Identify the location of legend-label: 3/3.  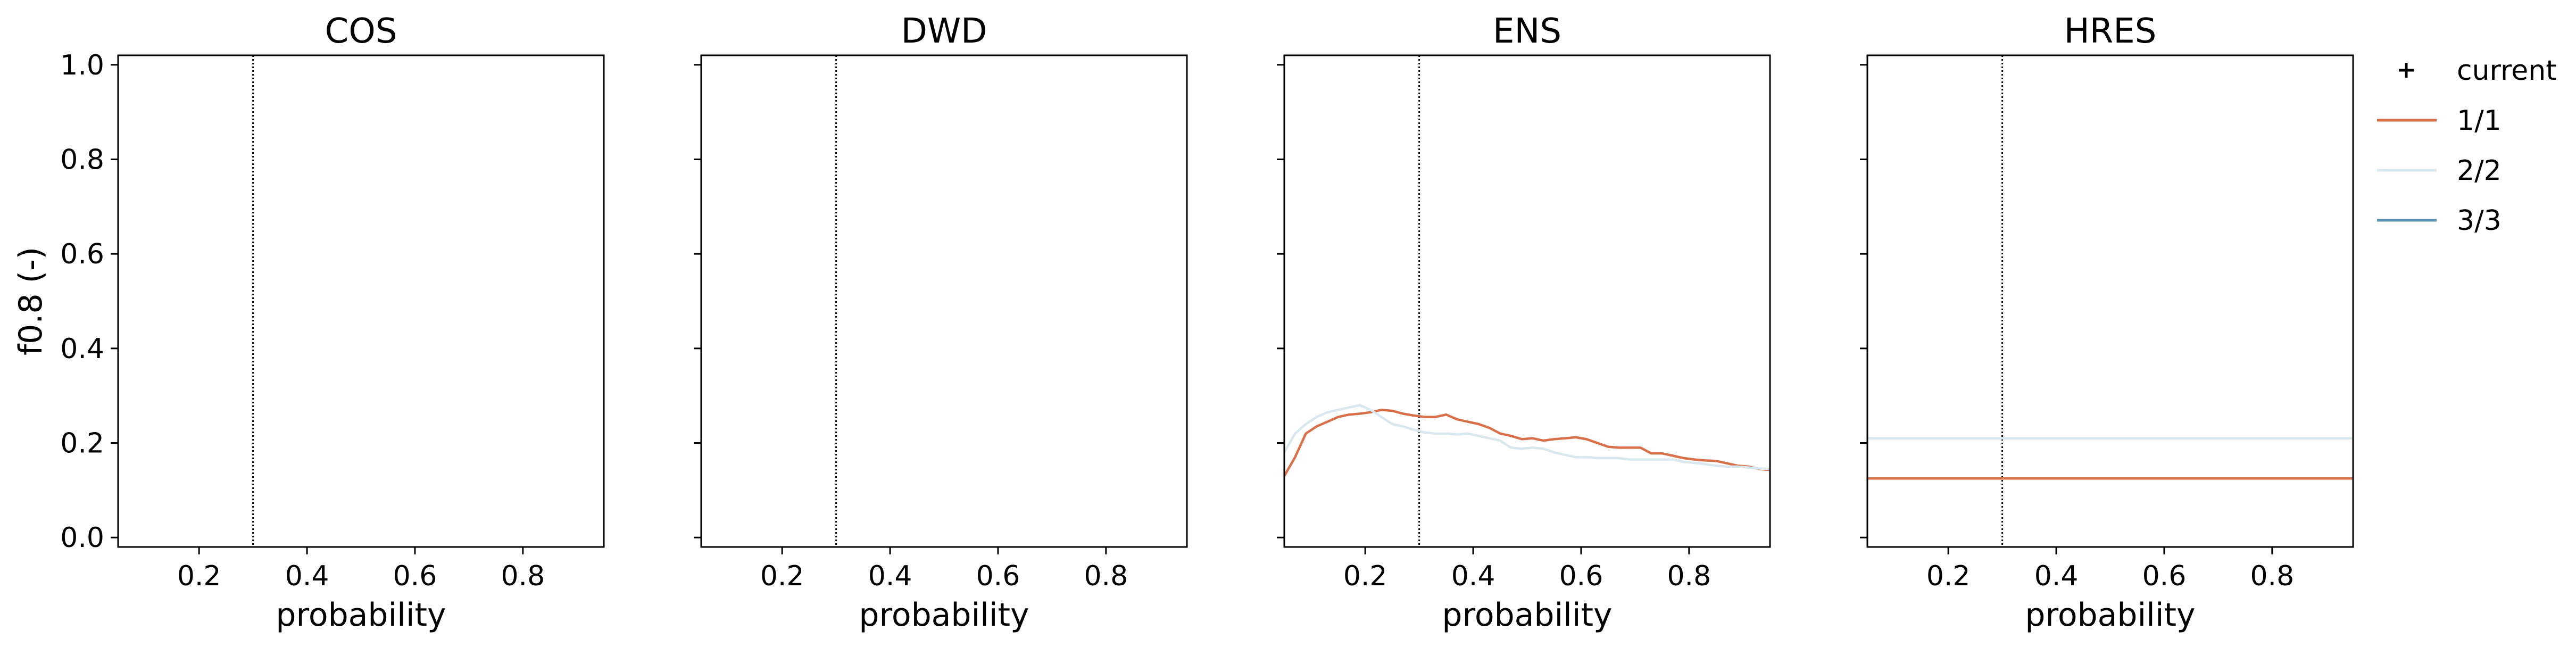
(2479, 221).